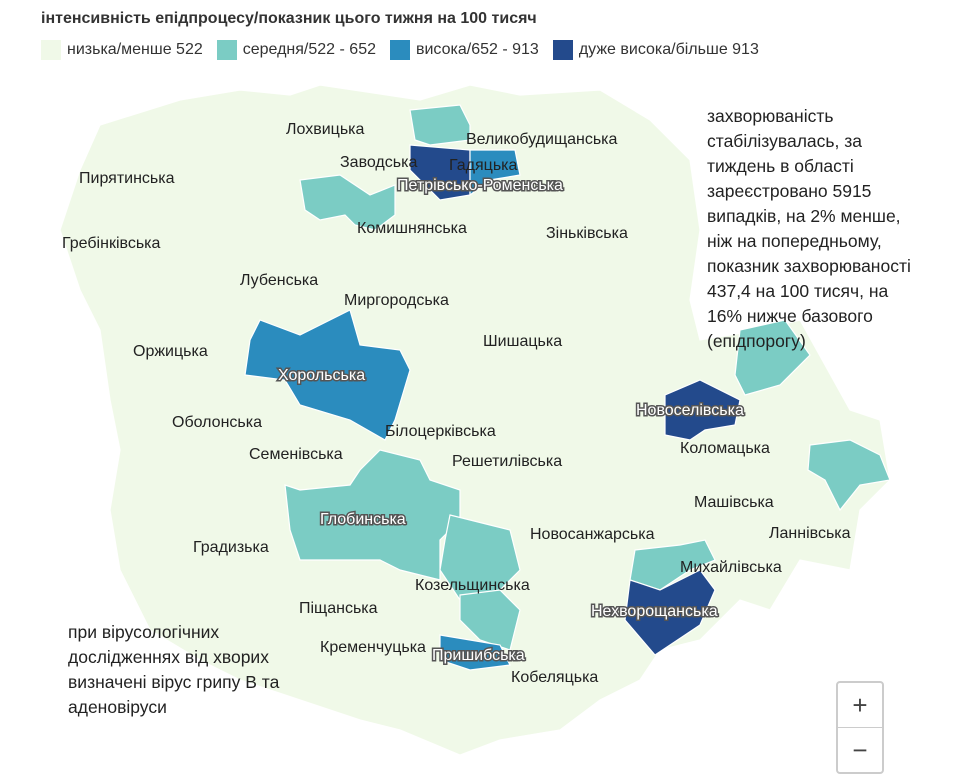 Image resolution: width=977 pixels, height=774 pixels. I want to click on region-pryshybska, so click(475, 652).